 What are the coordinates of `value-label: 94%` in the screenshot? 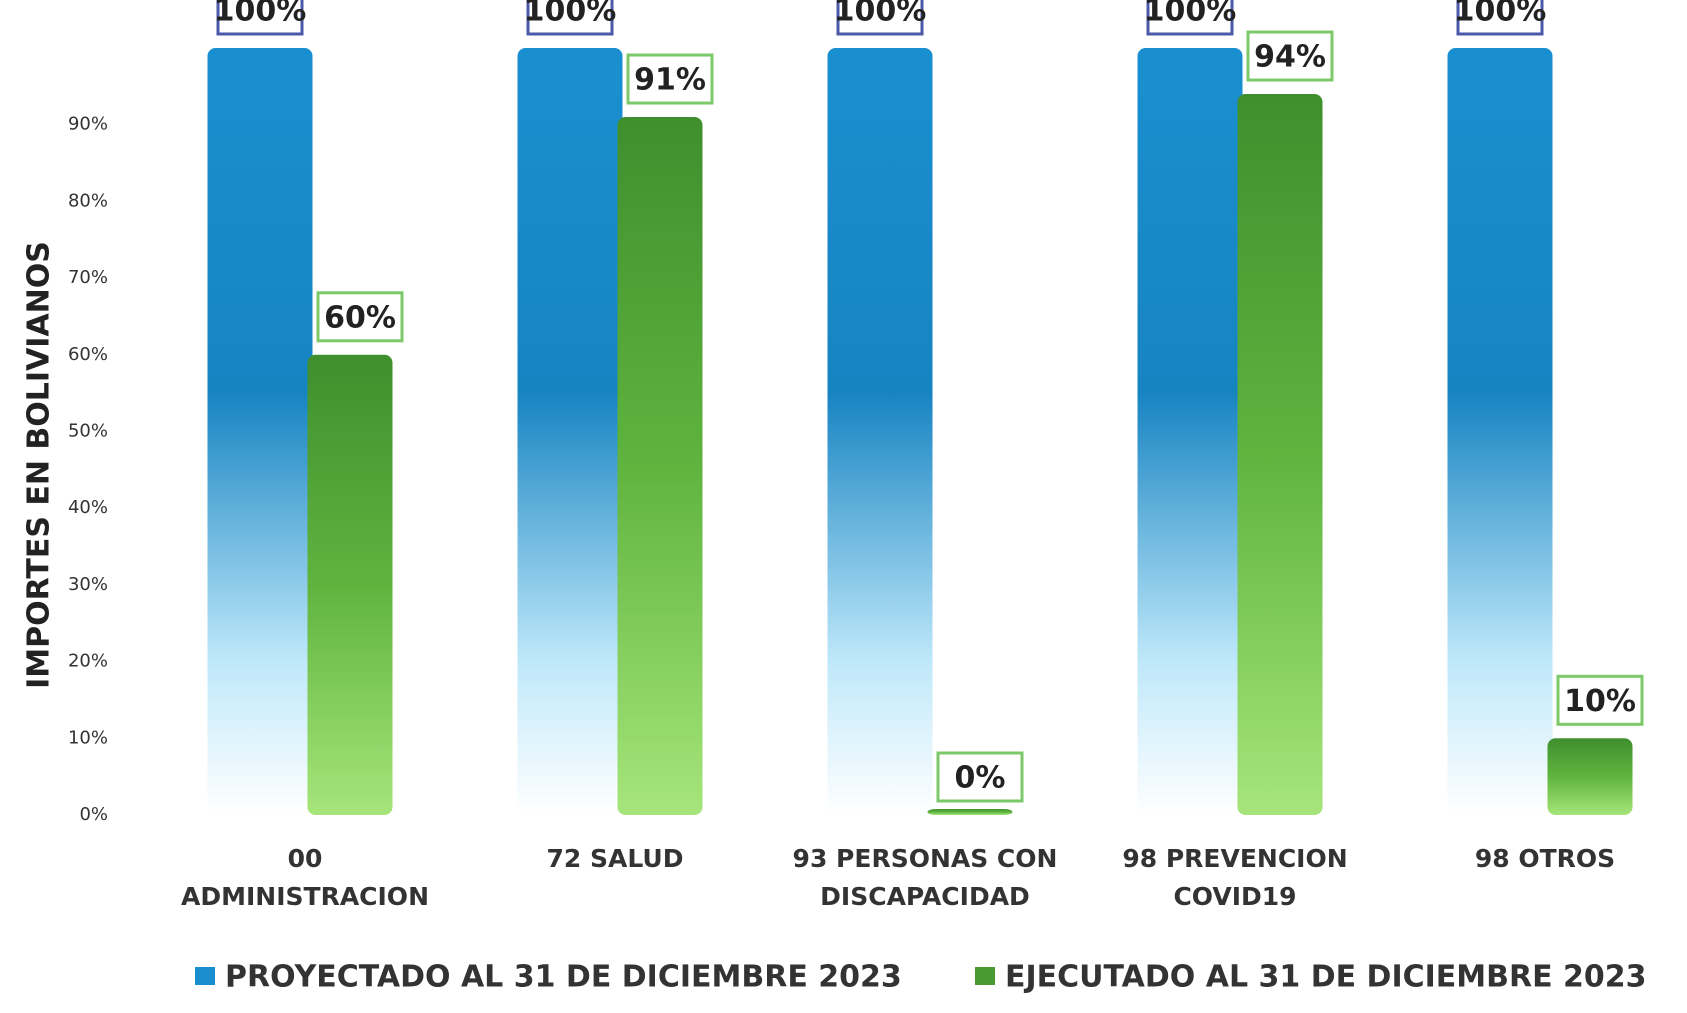 It's located at (1290, 57).